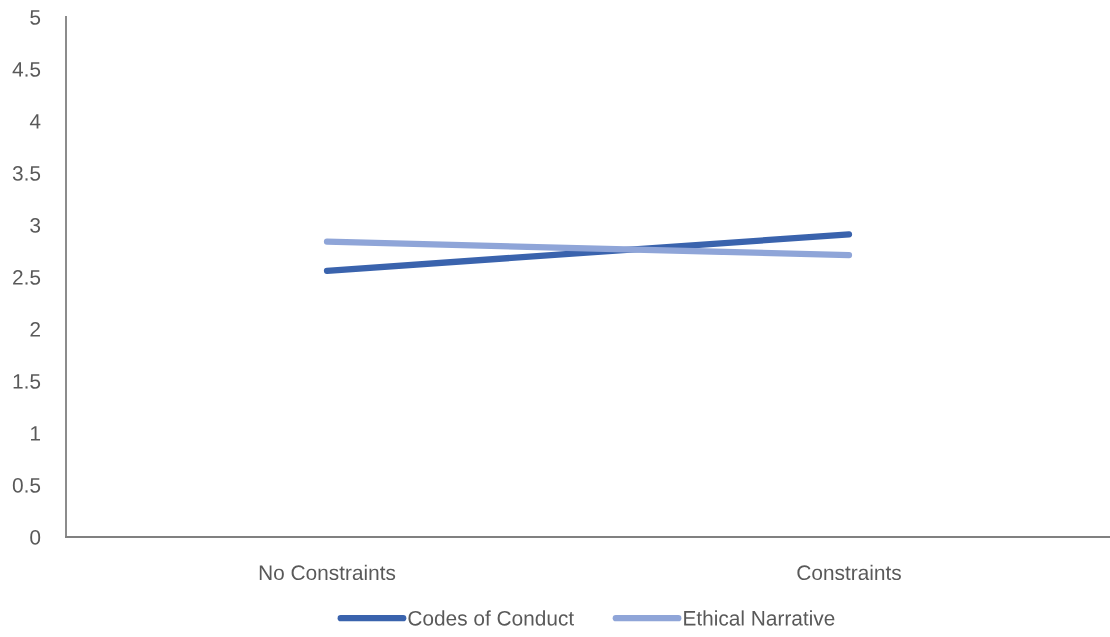 The width and height of the screenshot is (1110, 637). I want to click on legend-label: Ethical Narrative, so click(759, 618).